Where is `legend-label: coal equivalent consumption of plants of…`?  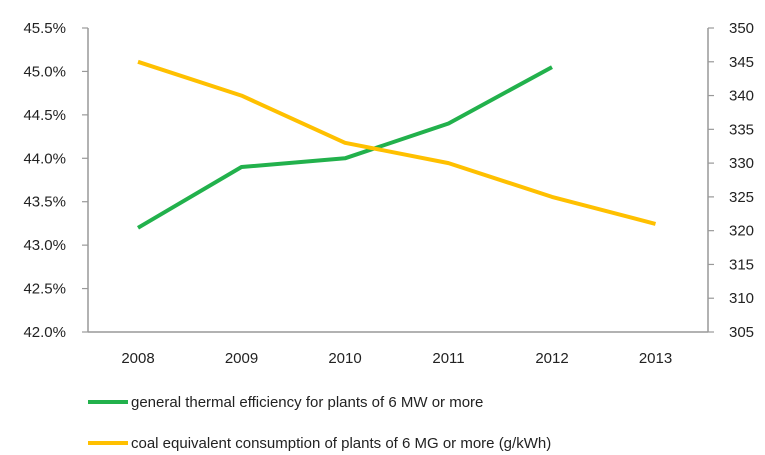
legend-label: coal equivalent consumption of plants of… is located at coordinates (341, 443).